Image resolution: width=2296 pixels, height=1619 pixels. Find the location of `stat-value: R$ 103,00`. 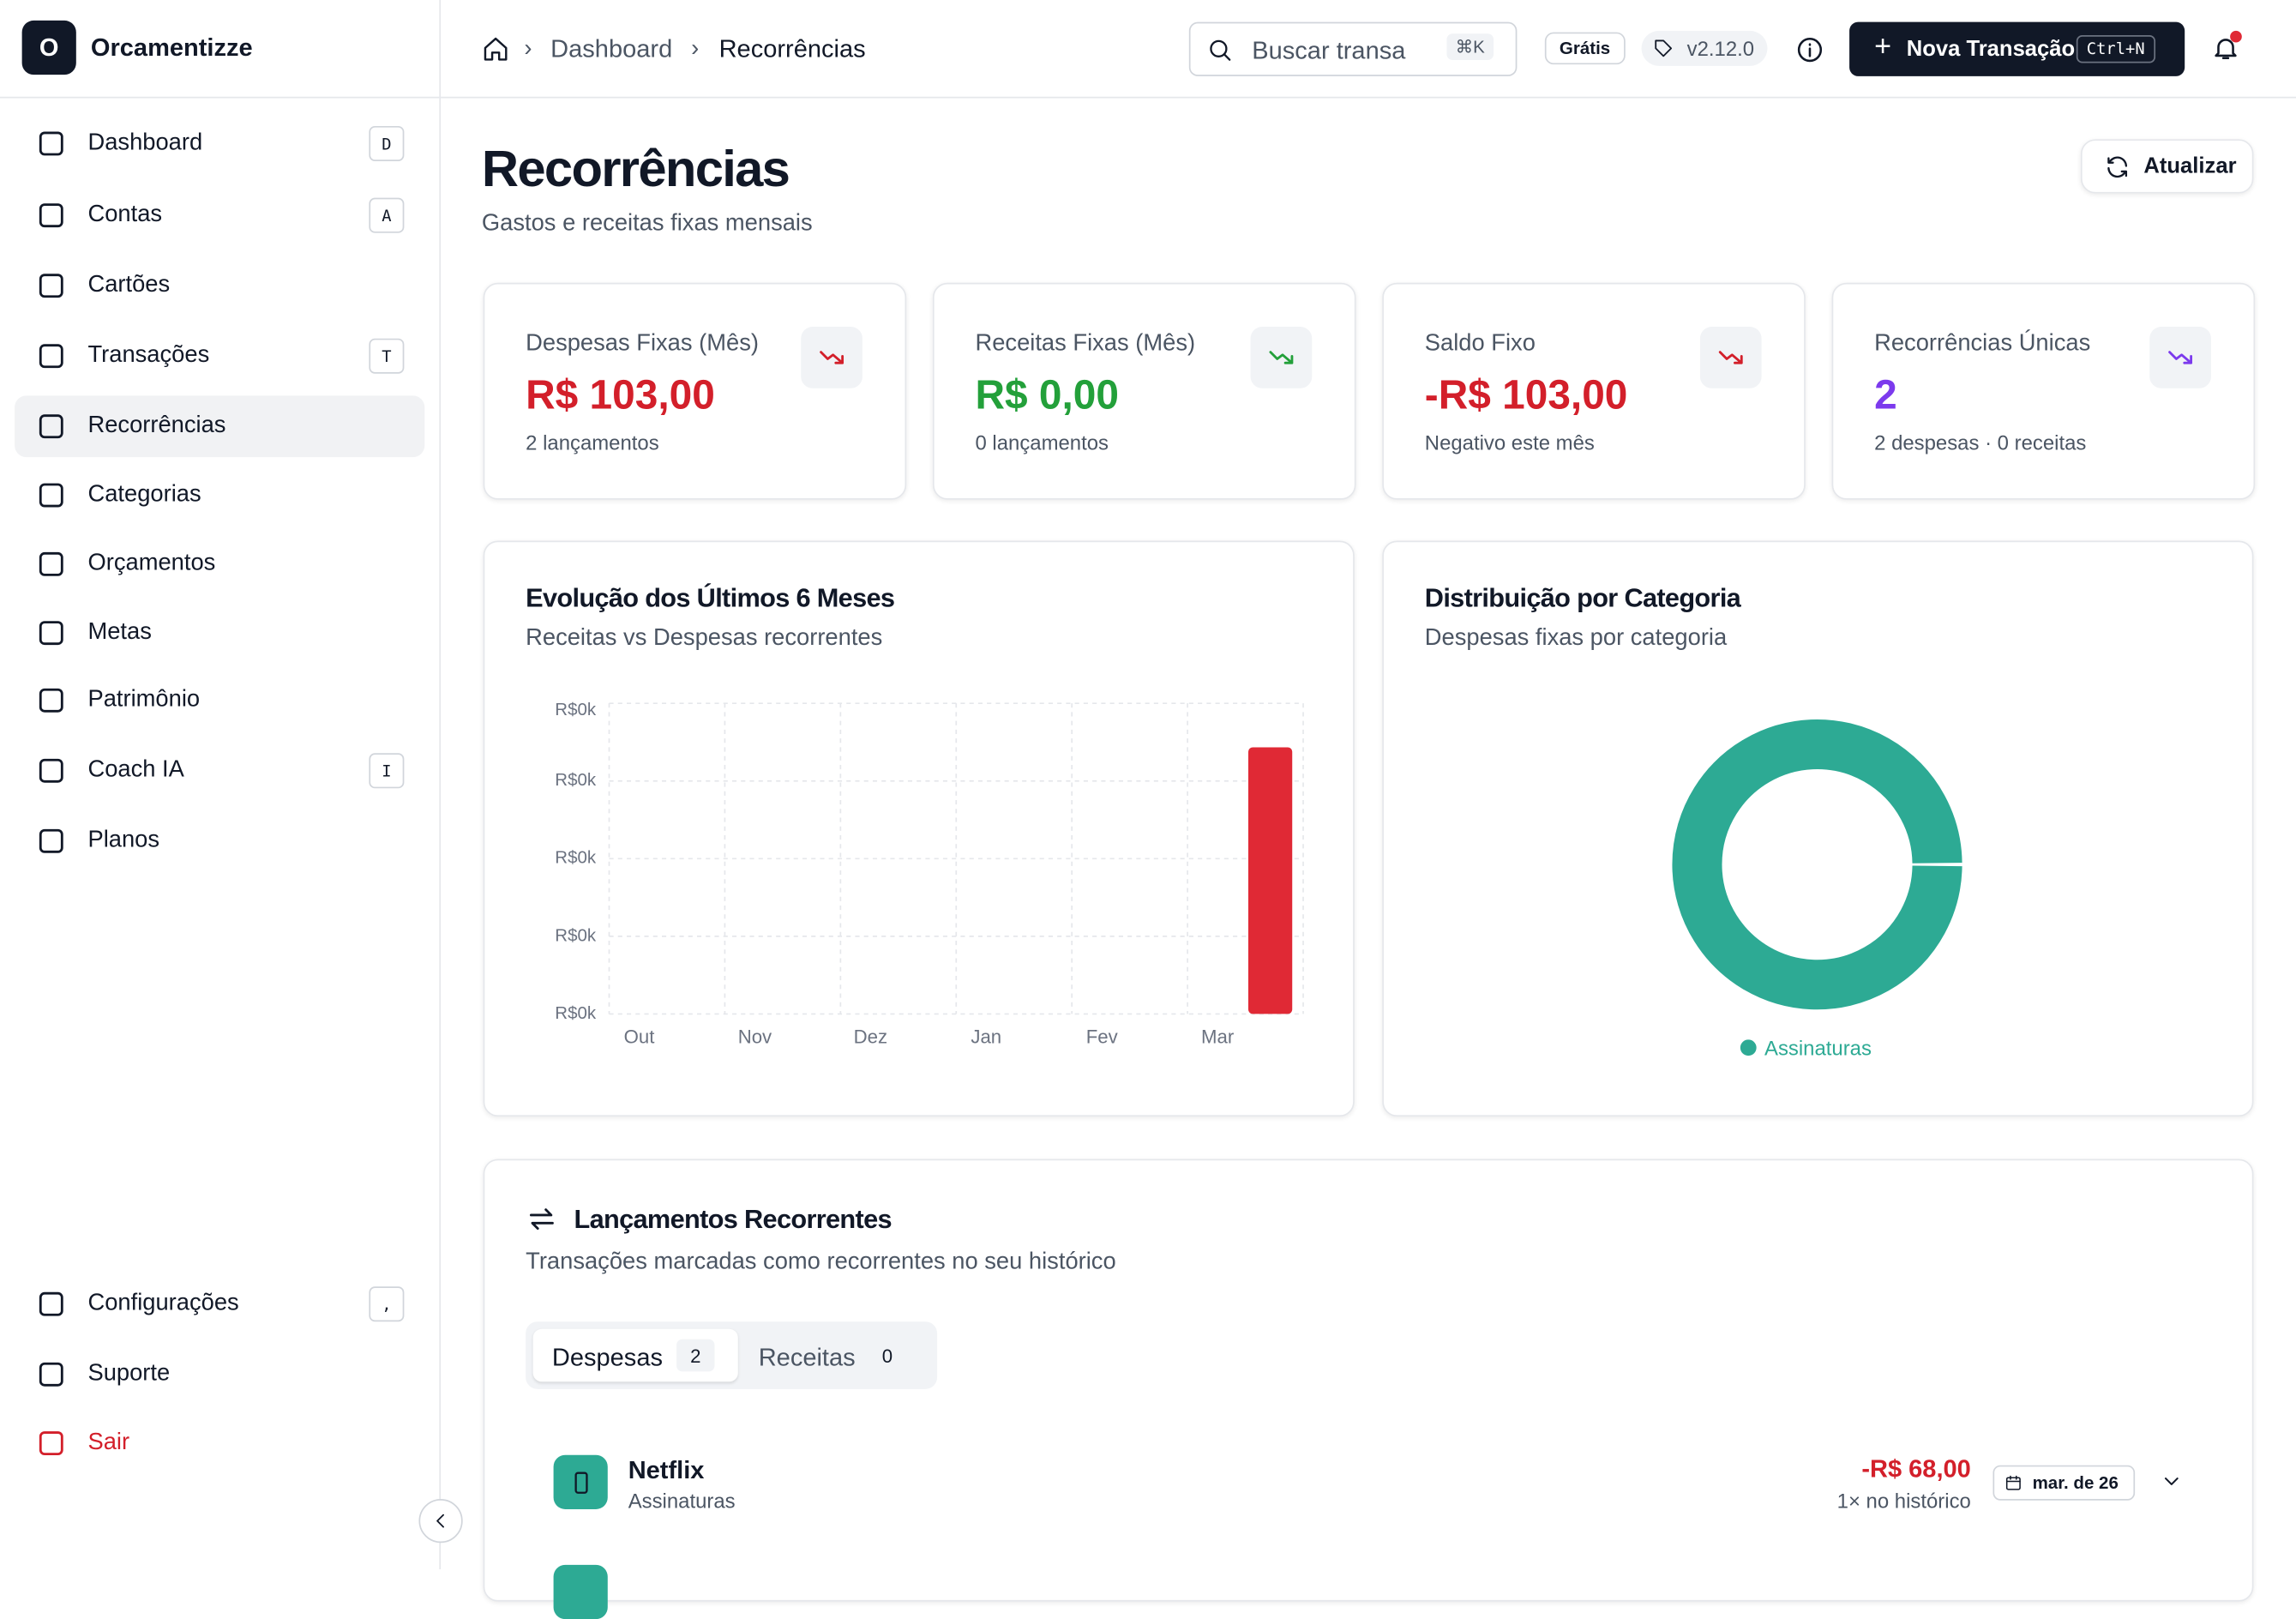

stat-value: R$ 103,00 is located at coordinates (620, 395).